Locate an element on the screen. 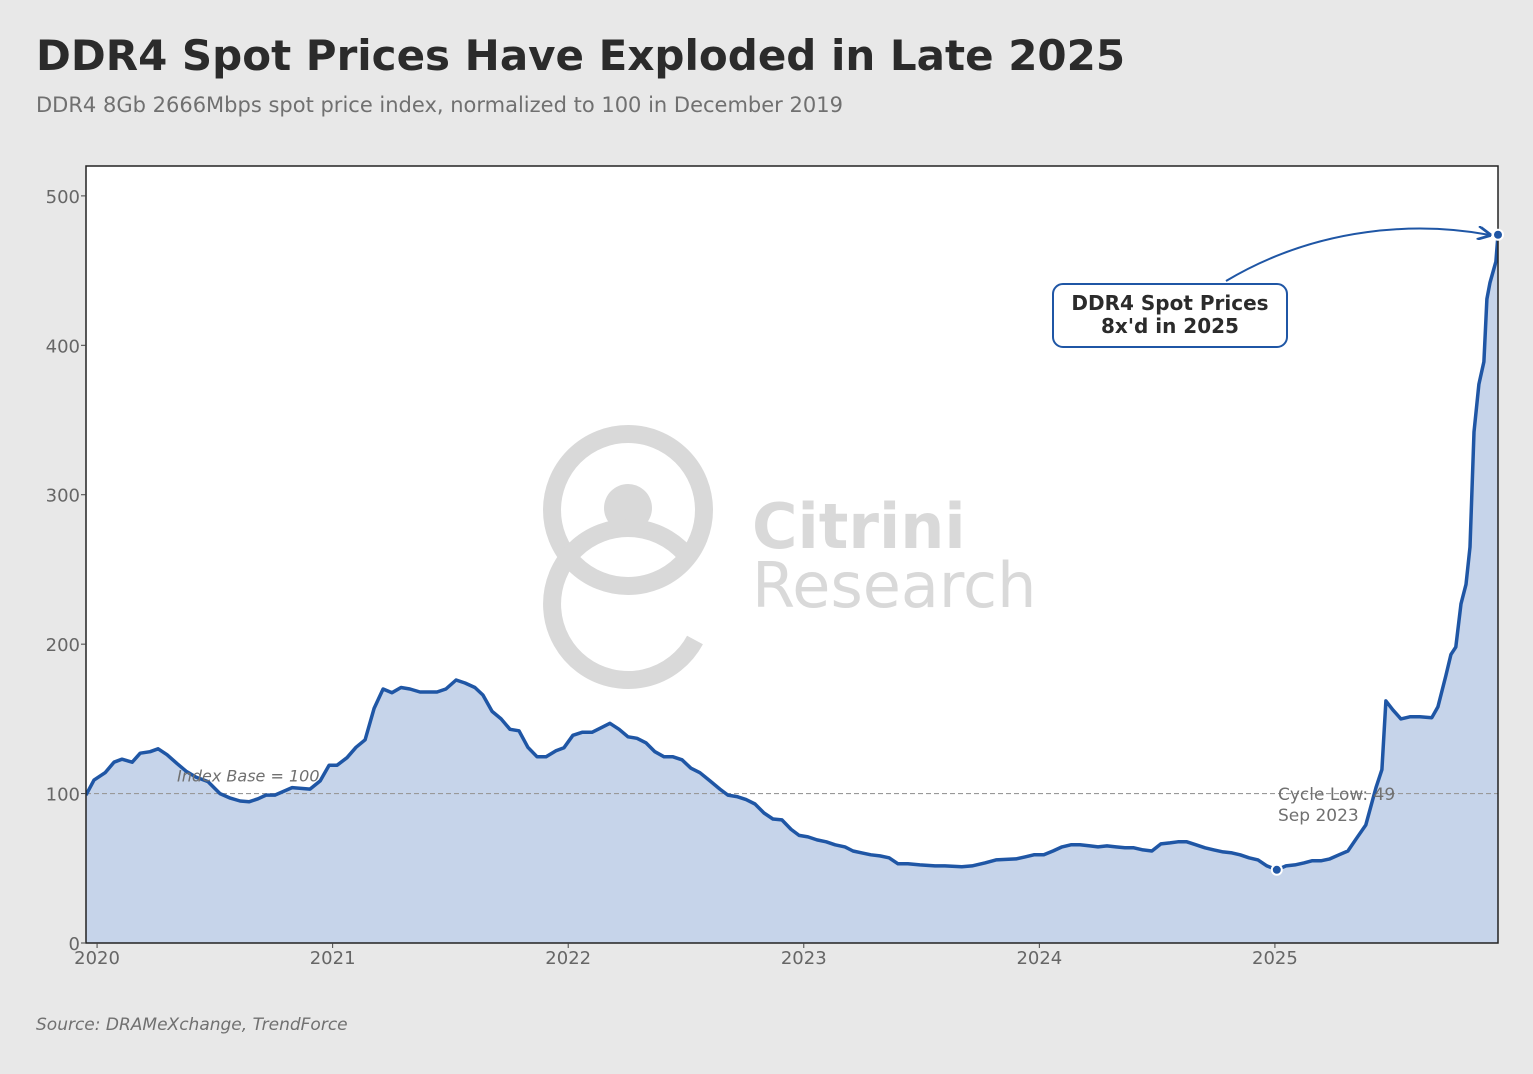  y-tick-label: 0 is located at coordinates (74, 944).